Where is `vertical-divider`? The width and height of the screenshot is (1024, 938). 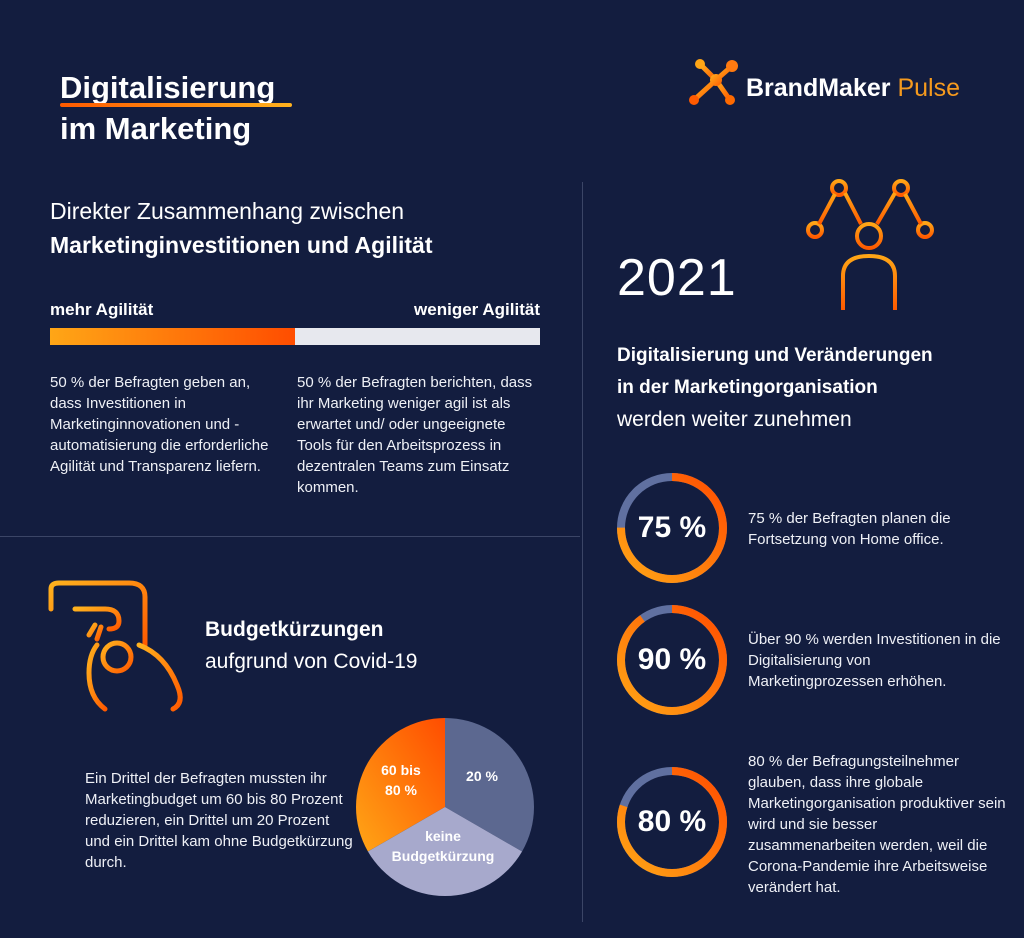
vertical-divider is located at coordinates (582, 552).